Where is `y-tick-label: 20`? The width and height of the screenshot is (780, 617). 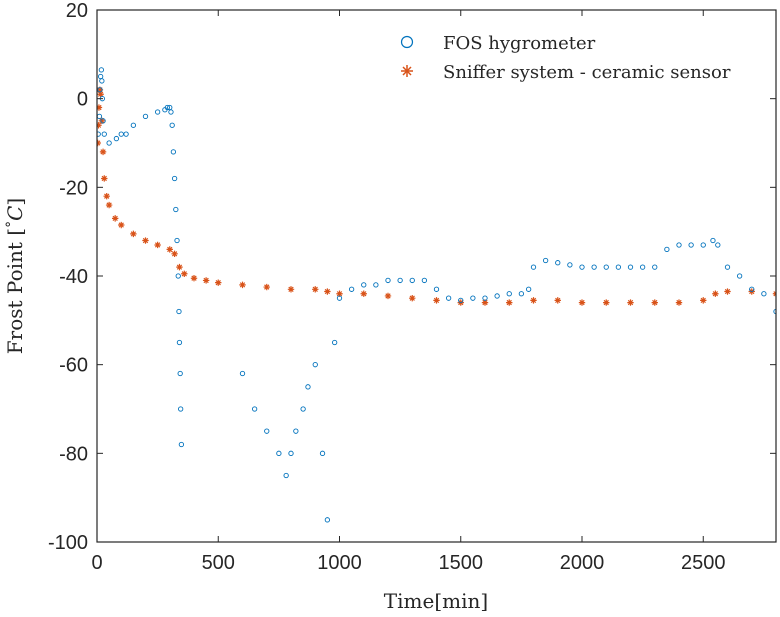
y-tick-label: 20 is located at coordinates (77, 11).